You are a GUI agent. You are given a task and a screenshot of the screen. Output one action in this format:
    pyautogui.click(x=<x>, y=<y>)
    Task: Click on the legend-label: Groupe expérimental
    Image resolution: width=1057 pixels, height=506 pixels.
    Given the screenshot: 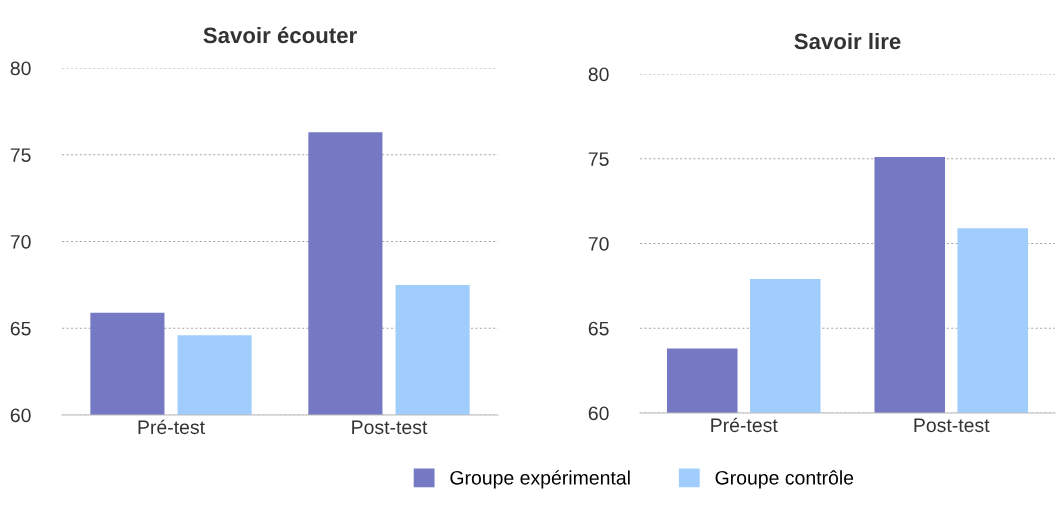 What is the action you would take?
    pyautogui.click(x=540, y=479)
    